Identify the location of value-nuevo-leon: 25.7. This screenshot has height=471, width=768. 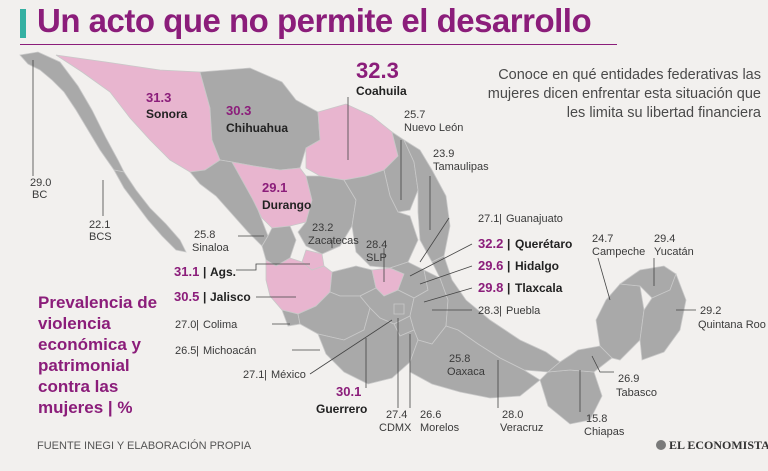
(414, 115).